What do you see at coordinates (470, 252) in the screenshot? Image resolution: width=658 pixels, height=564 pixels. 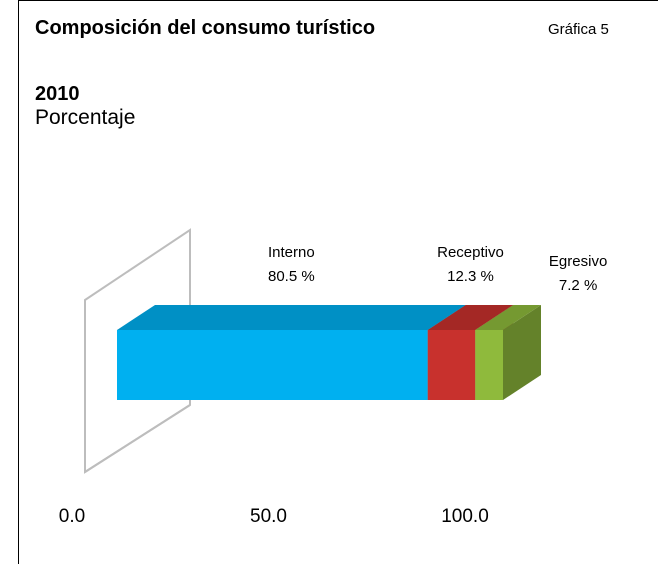 I see `data-label-name: Receptivo` at bounding box center [470, 252].